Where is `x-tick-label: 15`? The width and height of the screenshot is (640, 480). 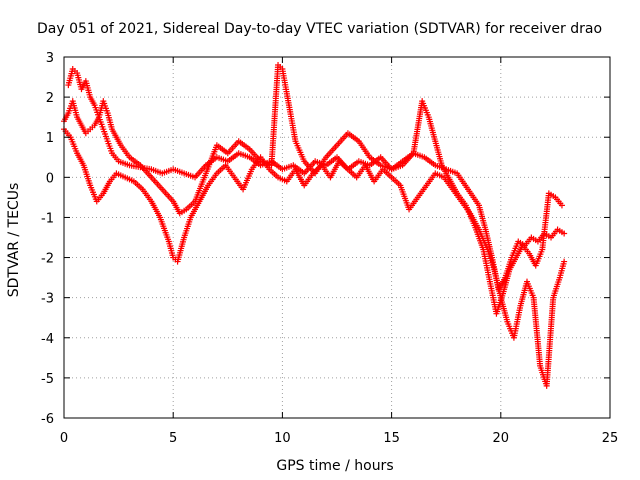
x-tick-label: 15 is located at coordinates (391, 438).